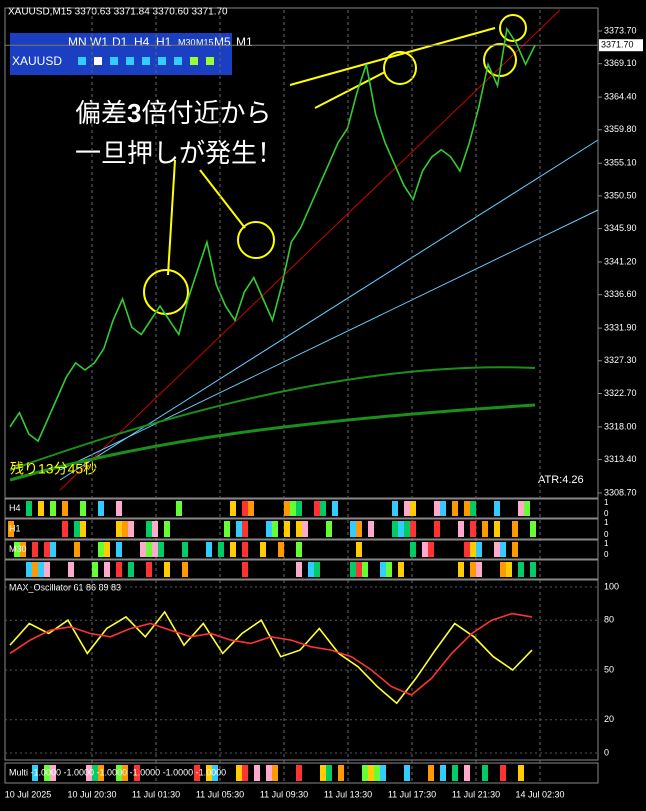  What do you see at coordinates (620, 261) in the screenshot?
I see `y-tick-label: 3341.20` at bounding box center [620, 261].